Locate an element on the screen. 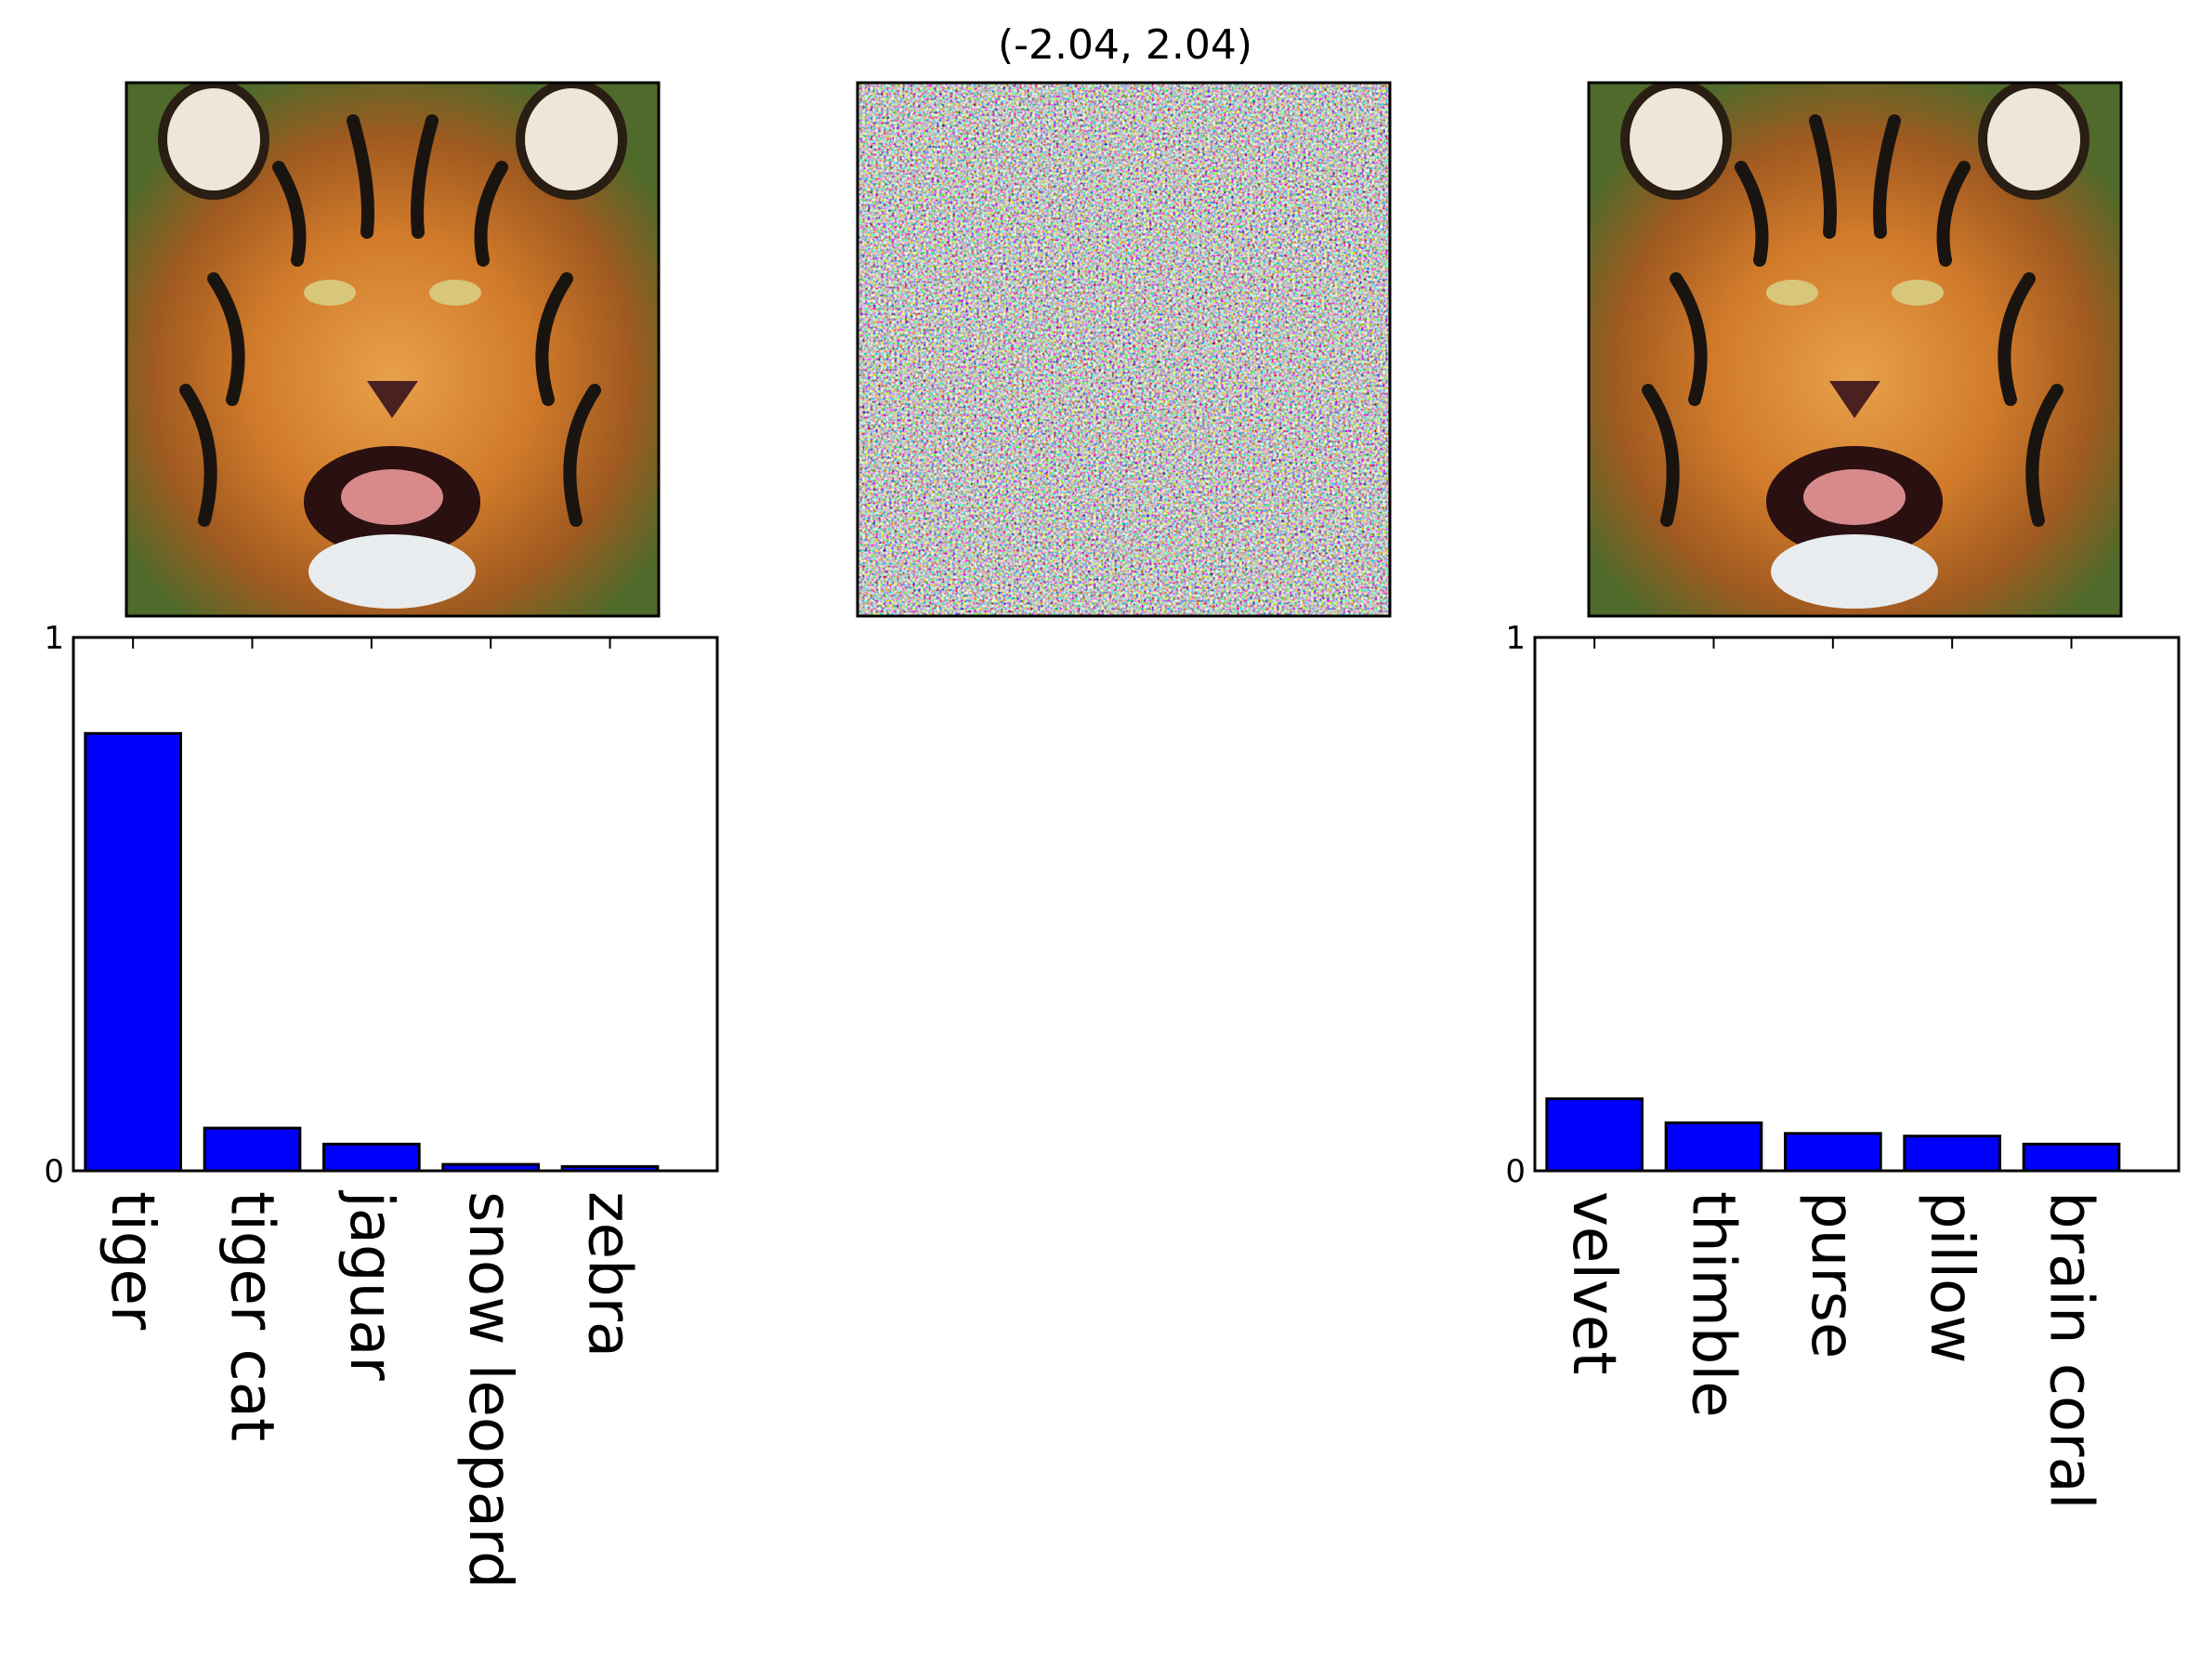 The width and height of the screenshot is (2201, 1680). x-tick-label: zebra is located at coordinates (609, 1274).